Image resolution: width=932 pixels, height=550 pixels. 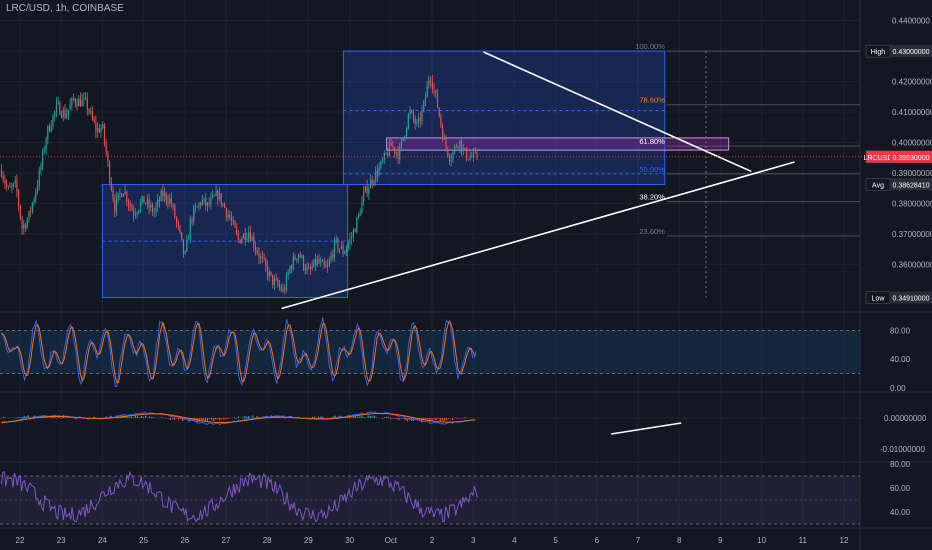 I want to click on time-tick-label: 8, so click(x=679, y=540).